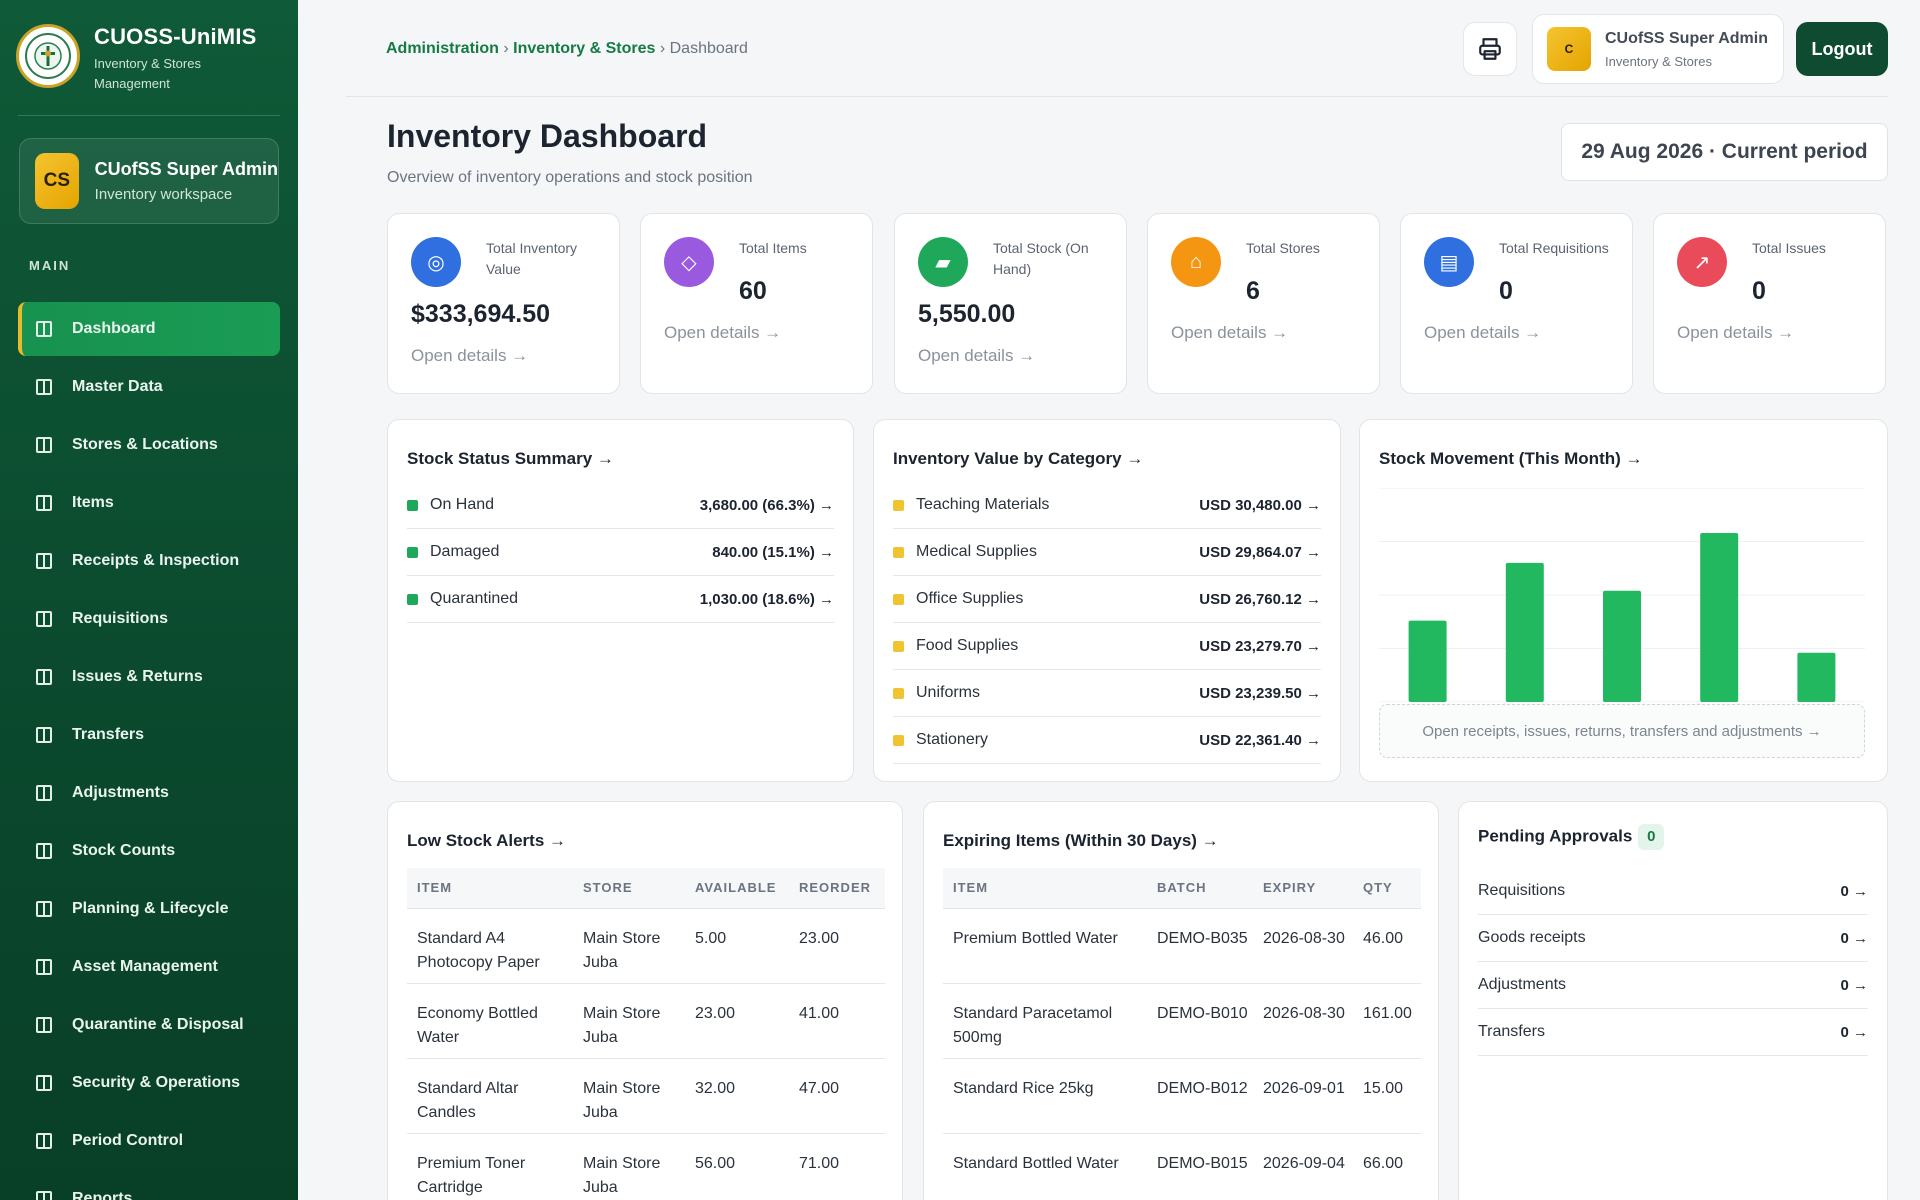 This screenshot has height=1200, width=1920. Describe the element at coordinates (487, 840) in the screenshot. I see `low-stock-title: Low Stock Alerts →` at that location.